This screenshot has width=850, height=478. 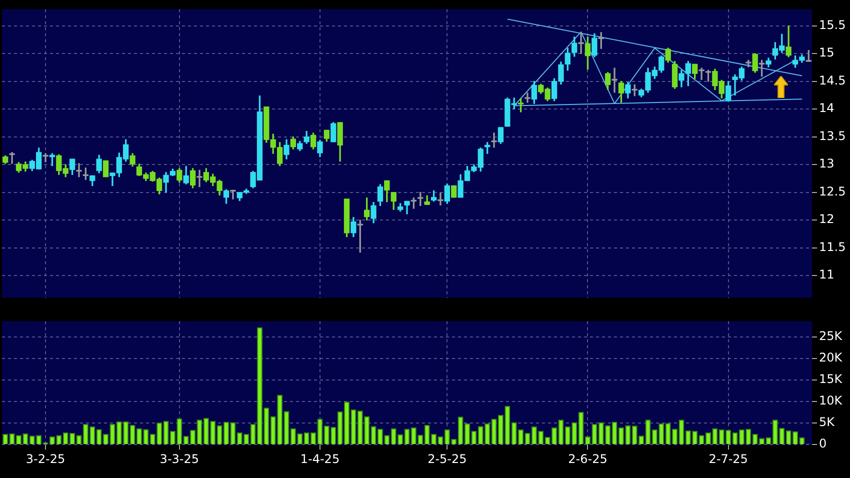 I want to click on x-tick-label: 3-3-25, so click(x=179, y=459).